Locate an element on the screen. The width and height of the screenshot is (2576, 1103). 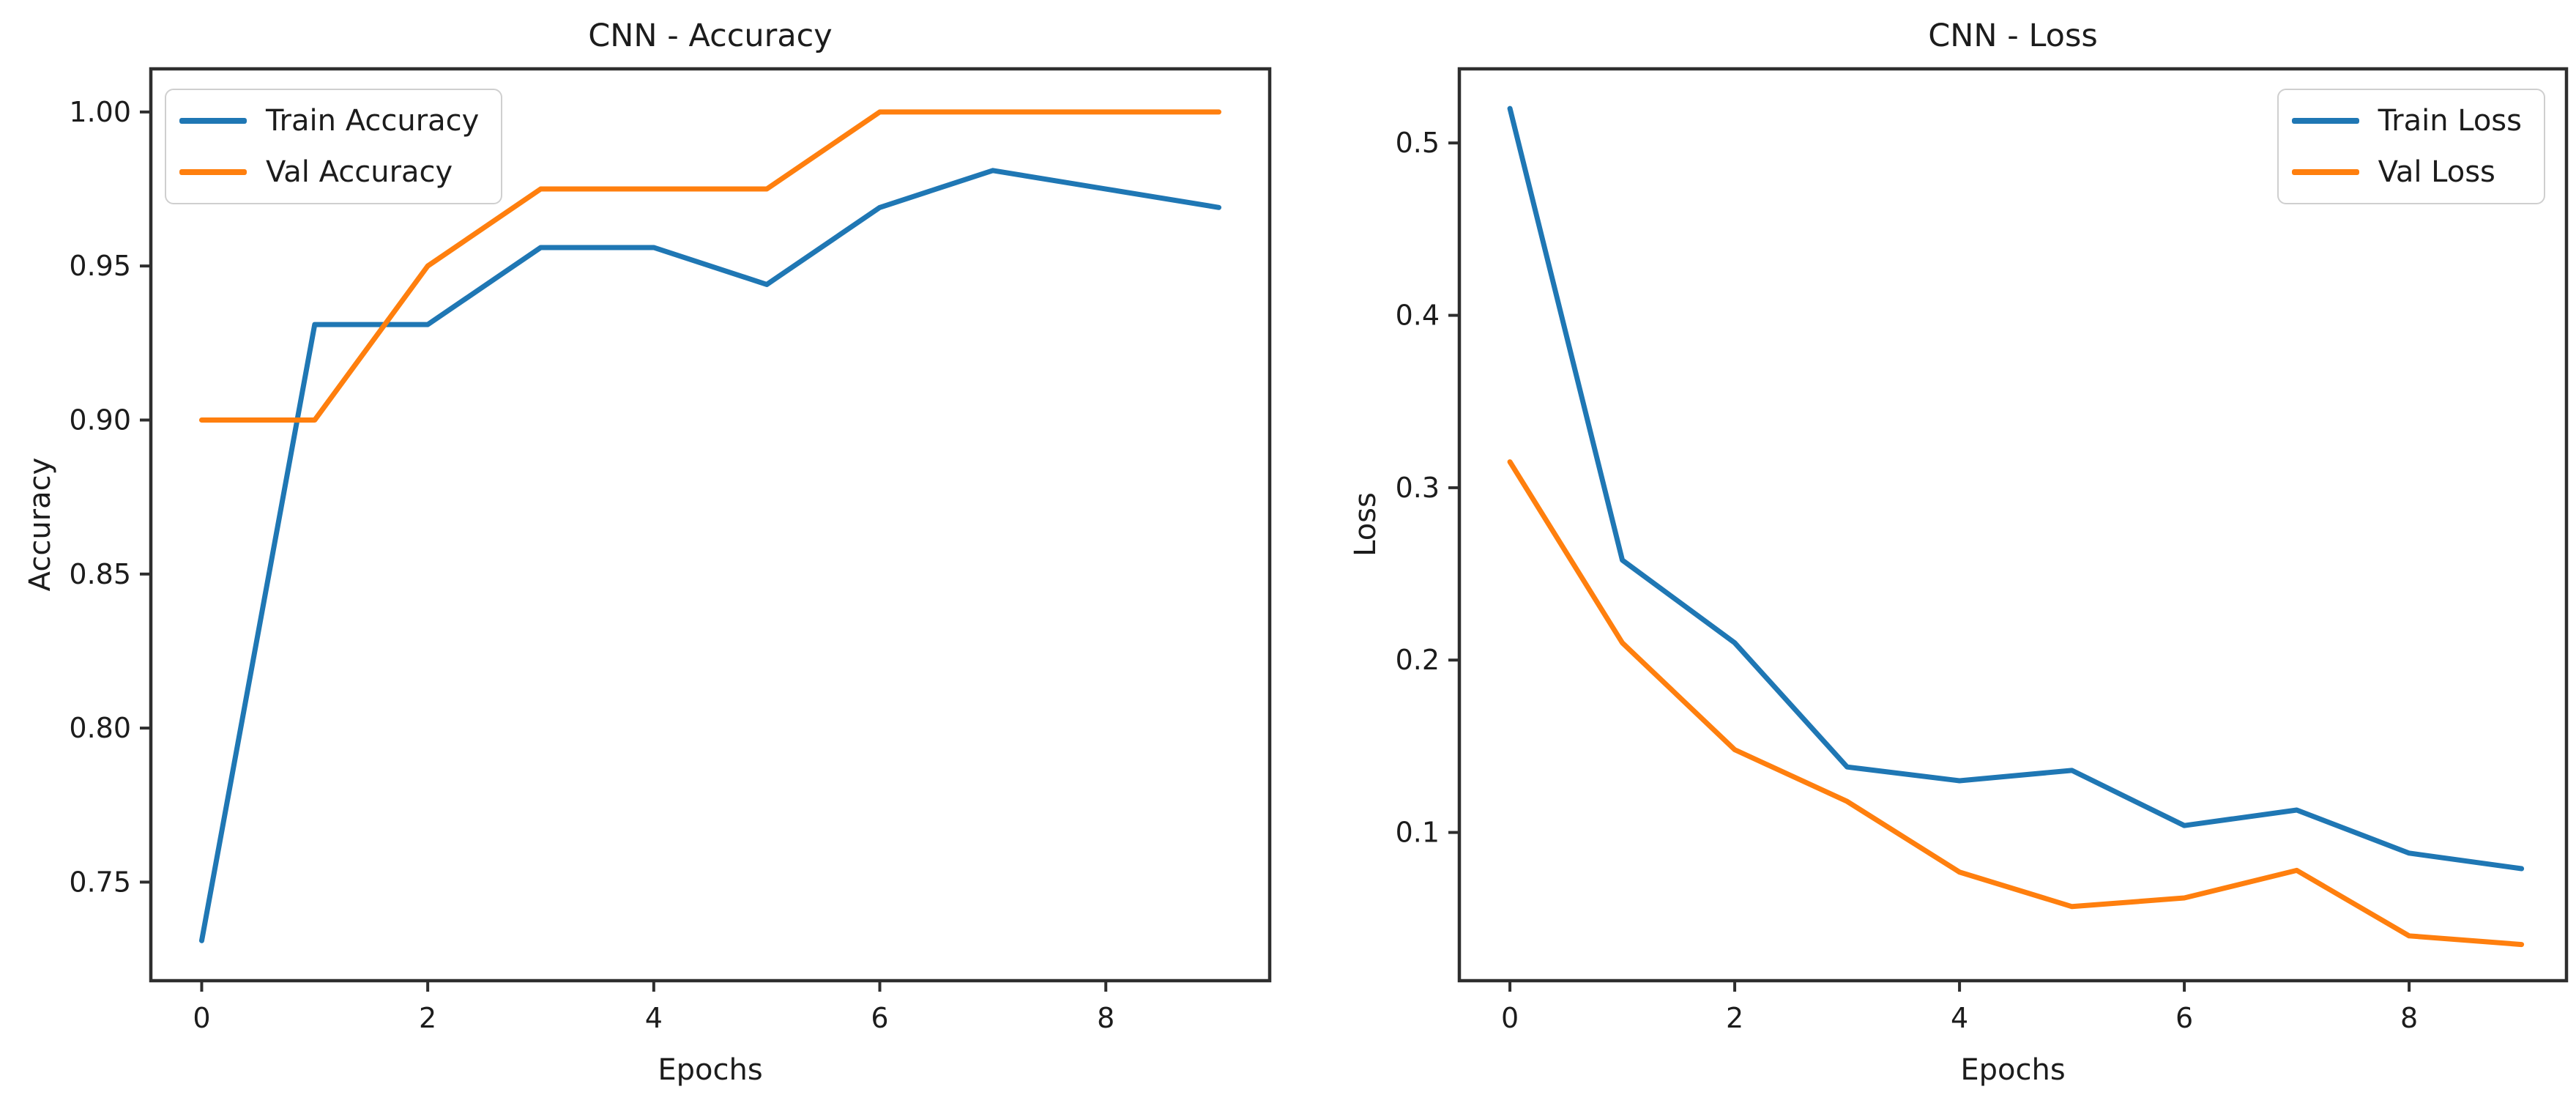
accuracy-chart-title: CNN - Accuracy is located at coordinates (710, 36).